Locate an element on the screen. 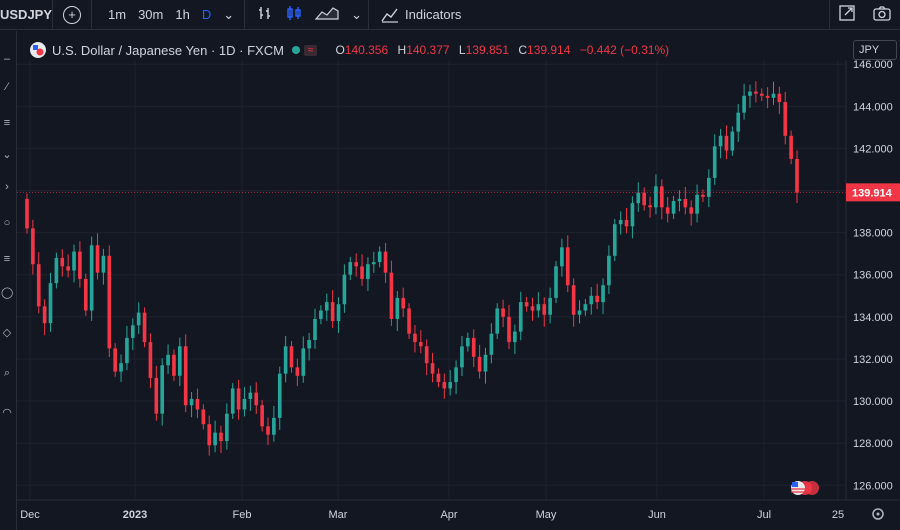 The height and width of the screenshot is (530, 900). pattern-icon: ⌄ is located at coordinates (7, 155).